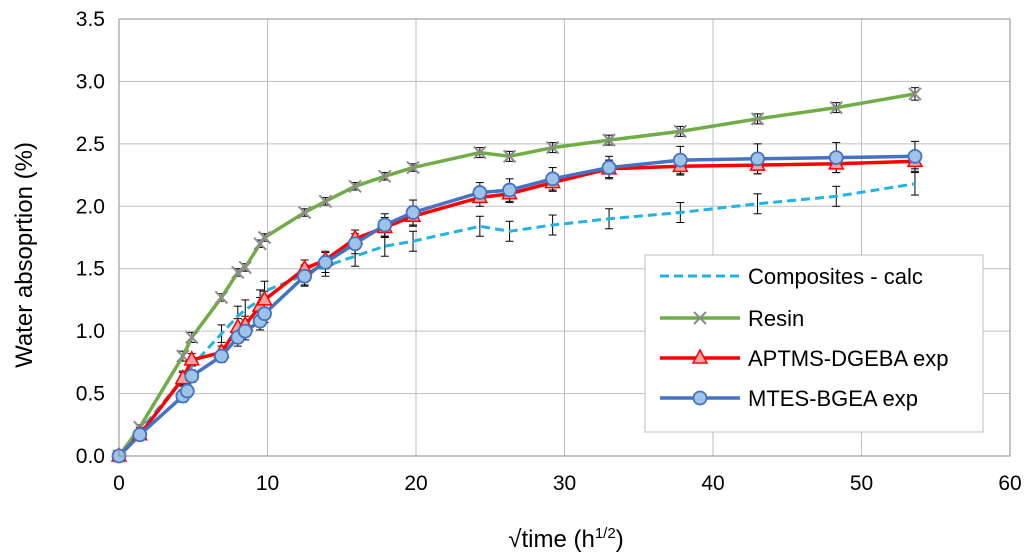  I want to click on legend-label: Composites - calc, so click(835, 276).